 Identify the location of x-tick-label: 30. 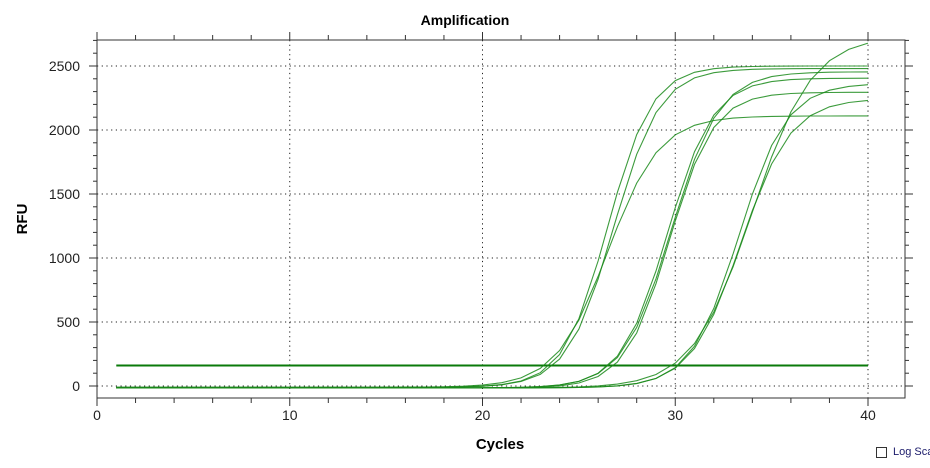
(675, 415).